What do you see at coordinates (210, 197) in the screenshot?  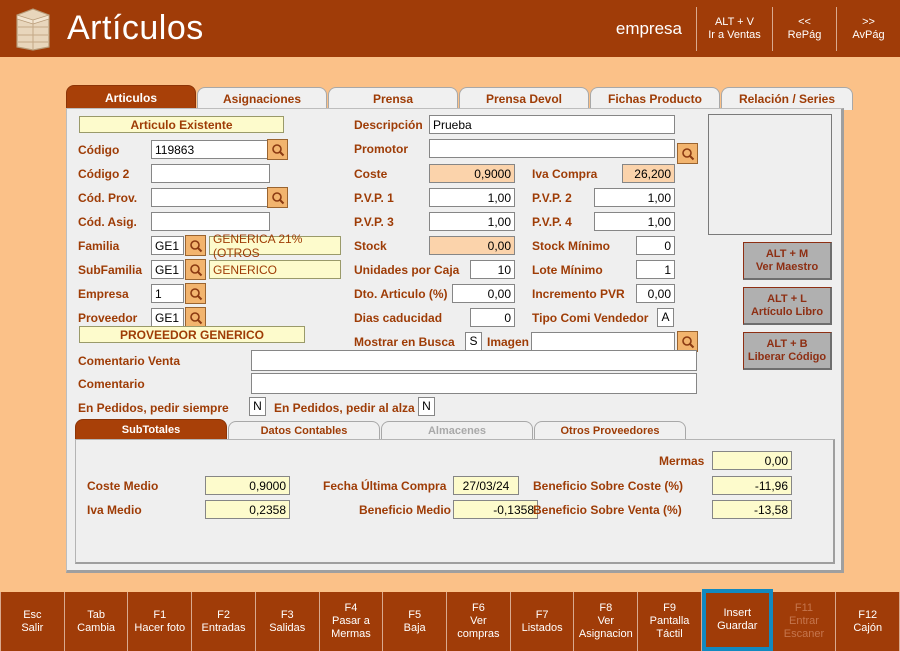 I see `cod-prov-input` at bounding box center [210, 197].